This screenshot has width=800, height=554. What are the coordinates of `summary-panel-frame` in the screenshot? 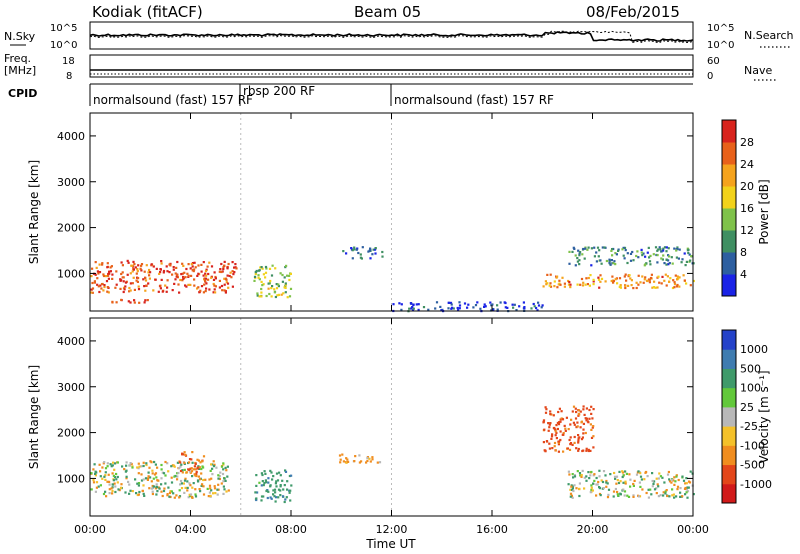 It's located at (391, 35).